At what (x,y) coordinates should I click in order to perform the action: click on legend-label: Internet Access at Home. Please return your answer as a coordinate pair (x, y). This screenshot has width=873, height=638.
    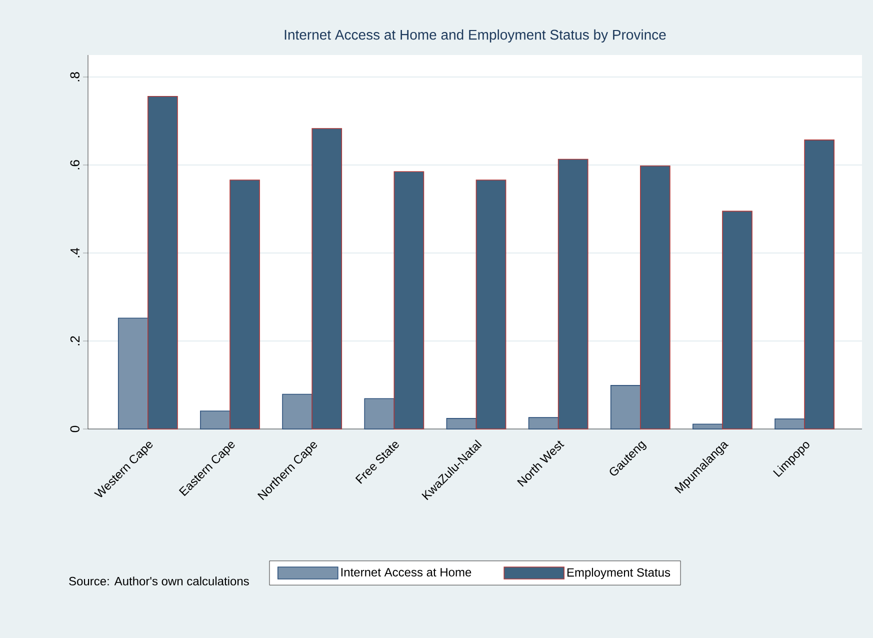
    Looking at the image, I should click on (406, 572).